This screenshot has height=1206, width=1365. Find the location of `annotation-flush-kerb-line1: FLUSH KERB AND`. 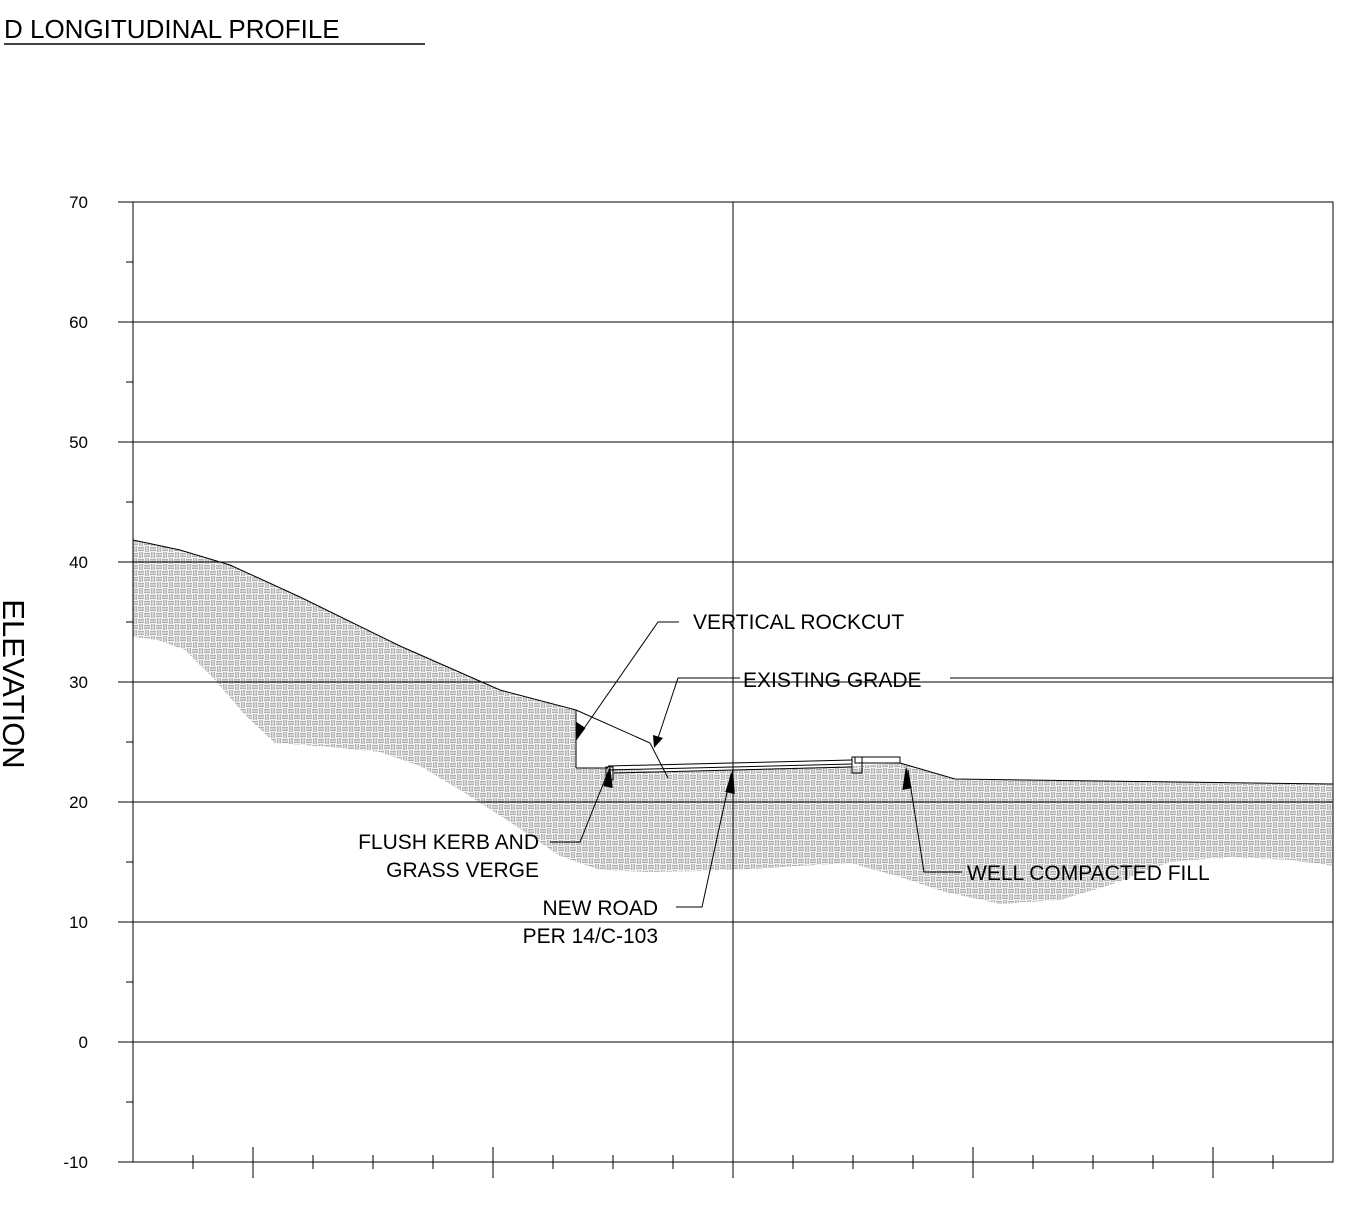

annotation-flush-kerb-line1: FLUSH KERB AND is located at coordinates (448, 842).